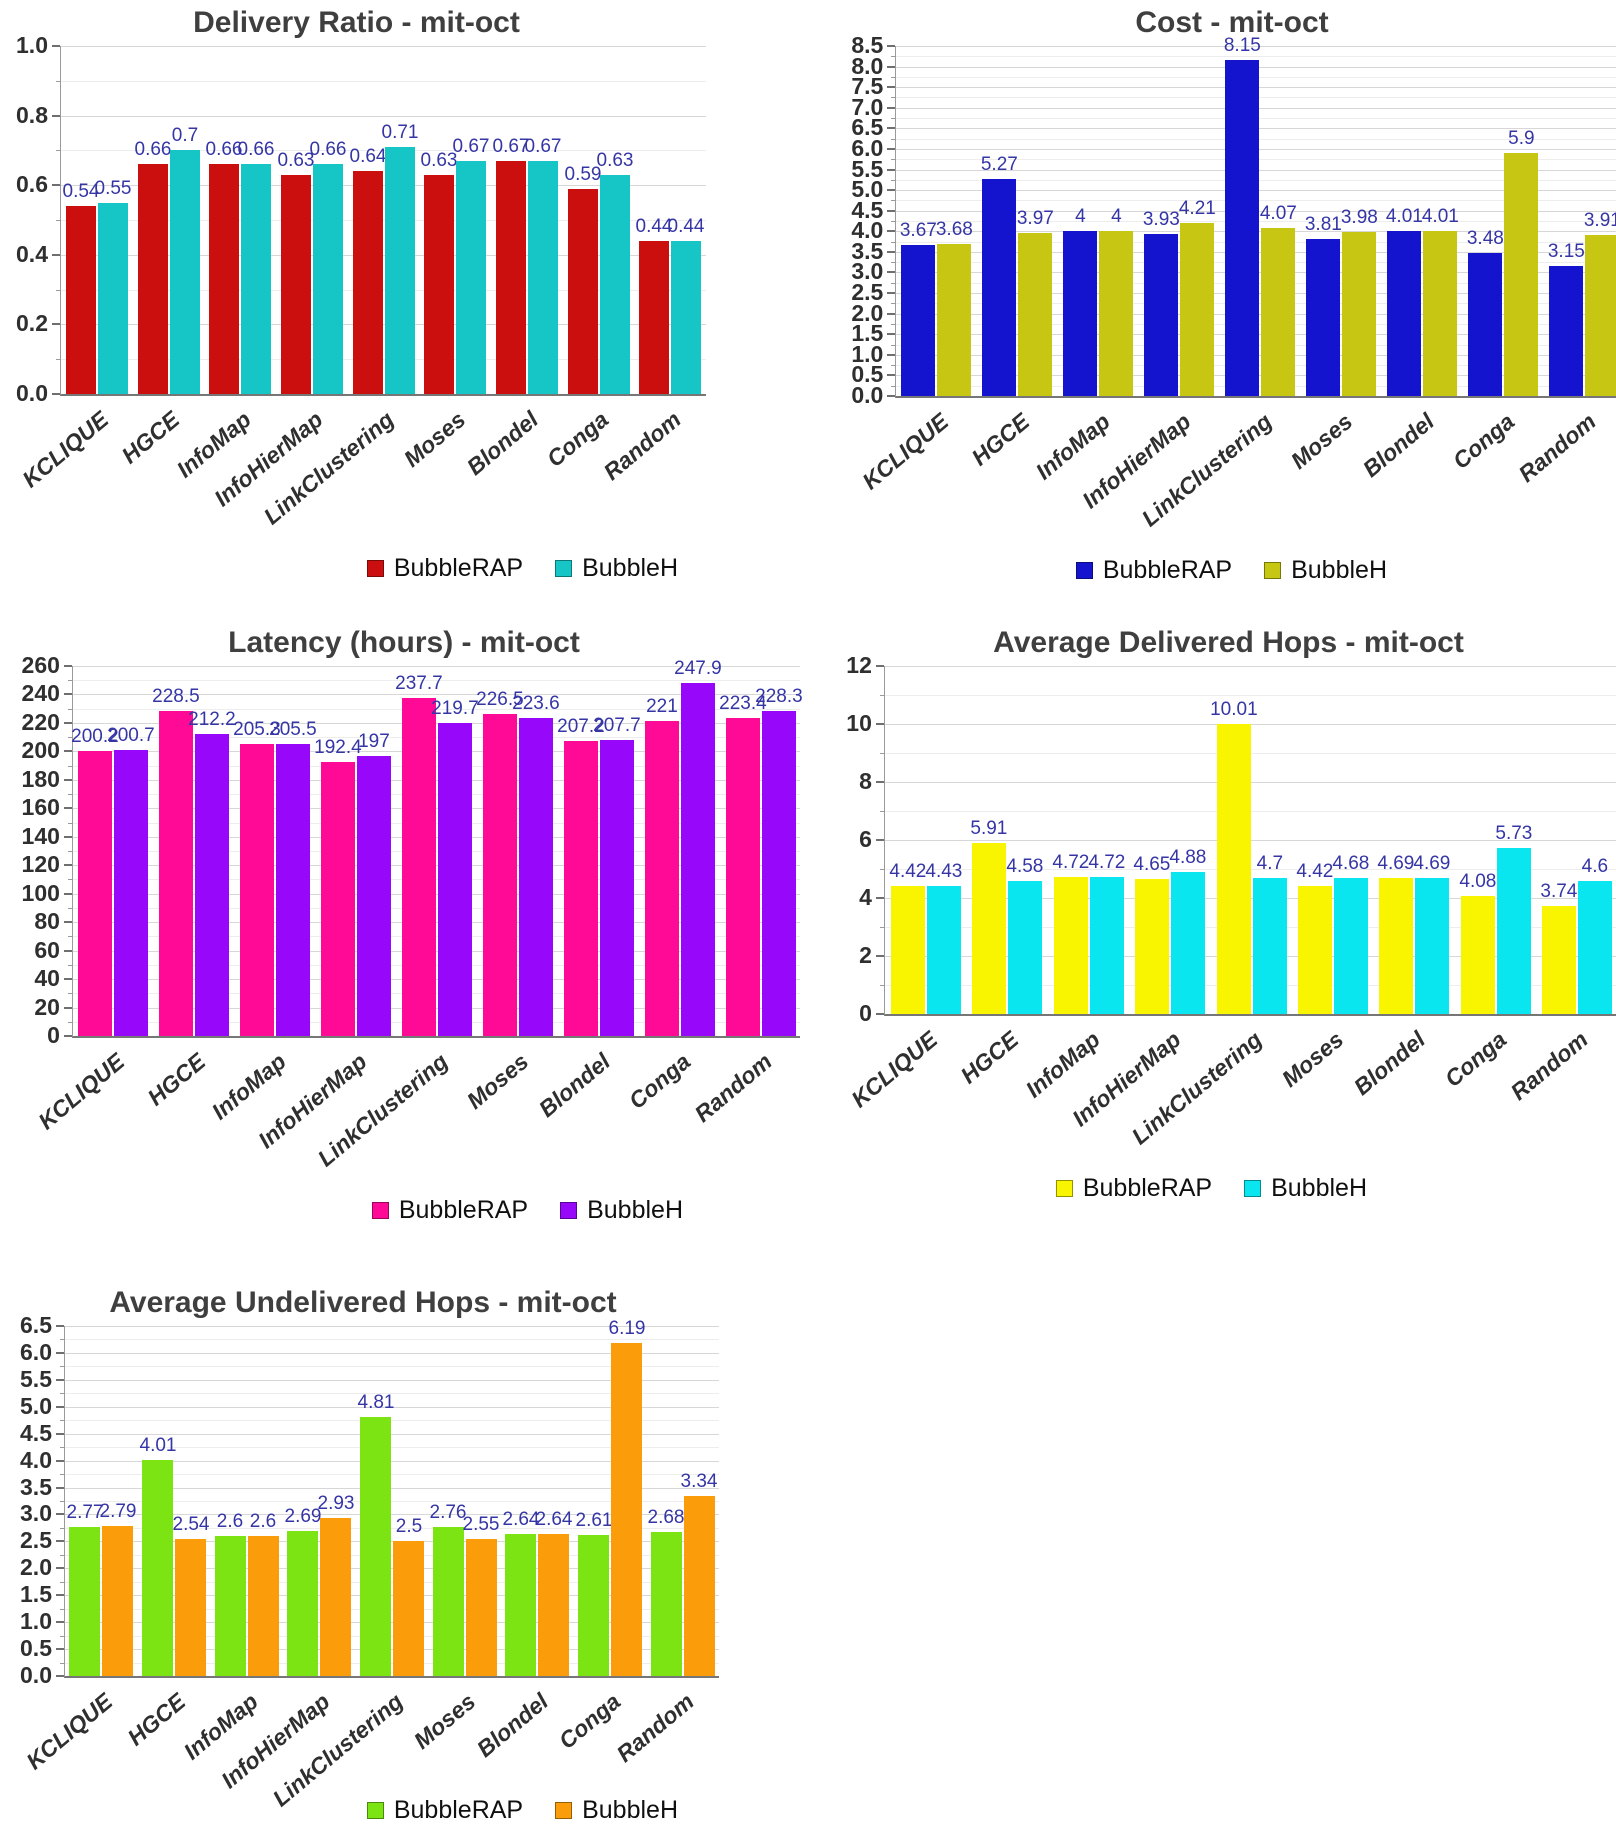 This screenshot has width=1616, height=1825. I want to click on bar-value-label: 2.79, so click(118, 1511).